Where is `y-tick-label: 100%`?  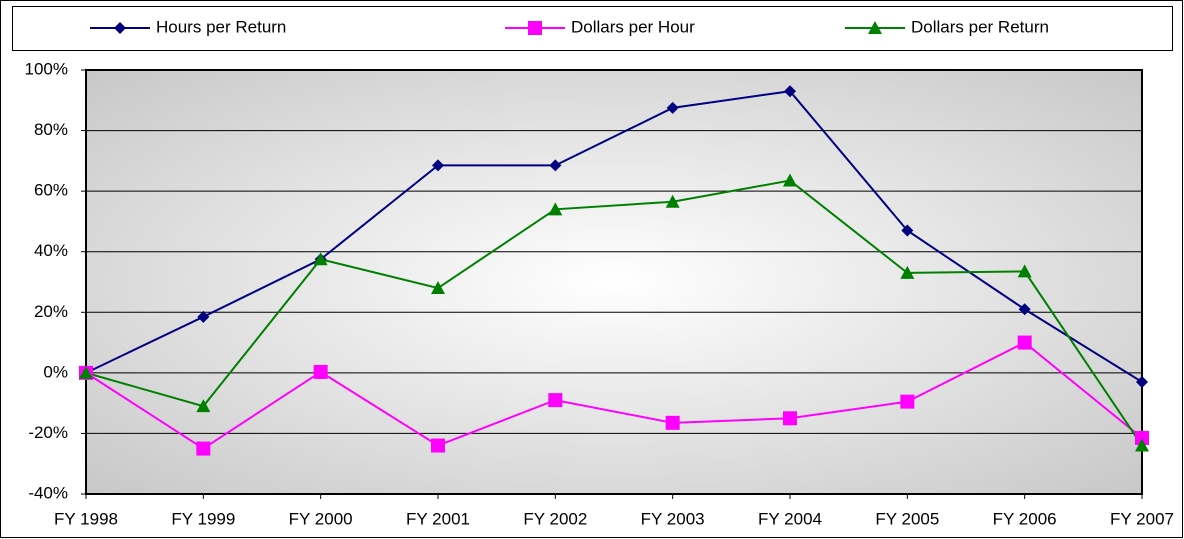 y-tick-label: 100% is located at coordinates (46, 68).